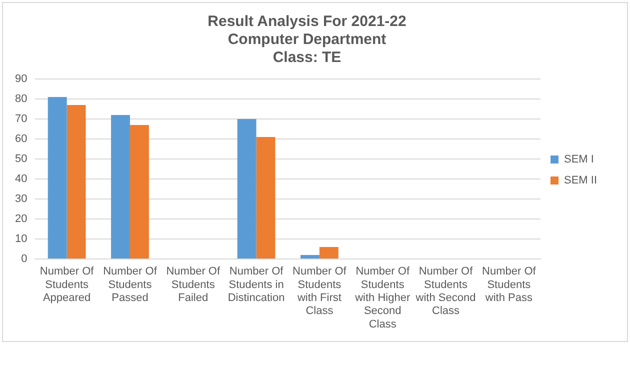 The image size is (630, 367). What do you see at coordinates (256, 285) in the screenshot?
I see `x-tick-label: Number Of Students in Distincation` at bounding box center [256, 285].